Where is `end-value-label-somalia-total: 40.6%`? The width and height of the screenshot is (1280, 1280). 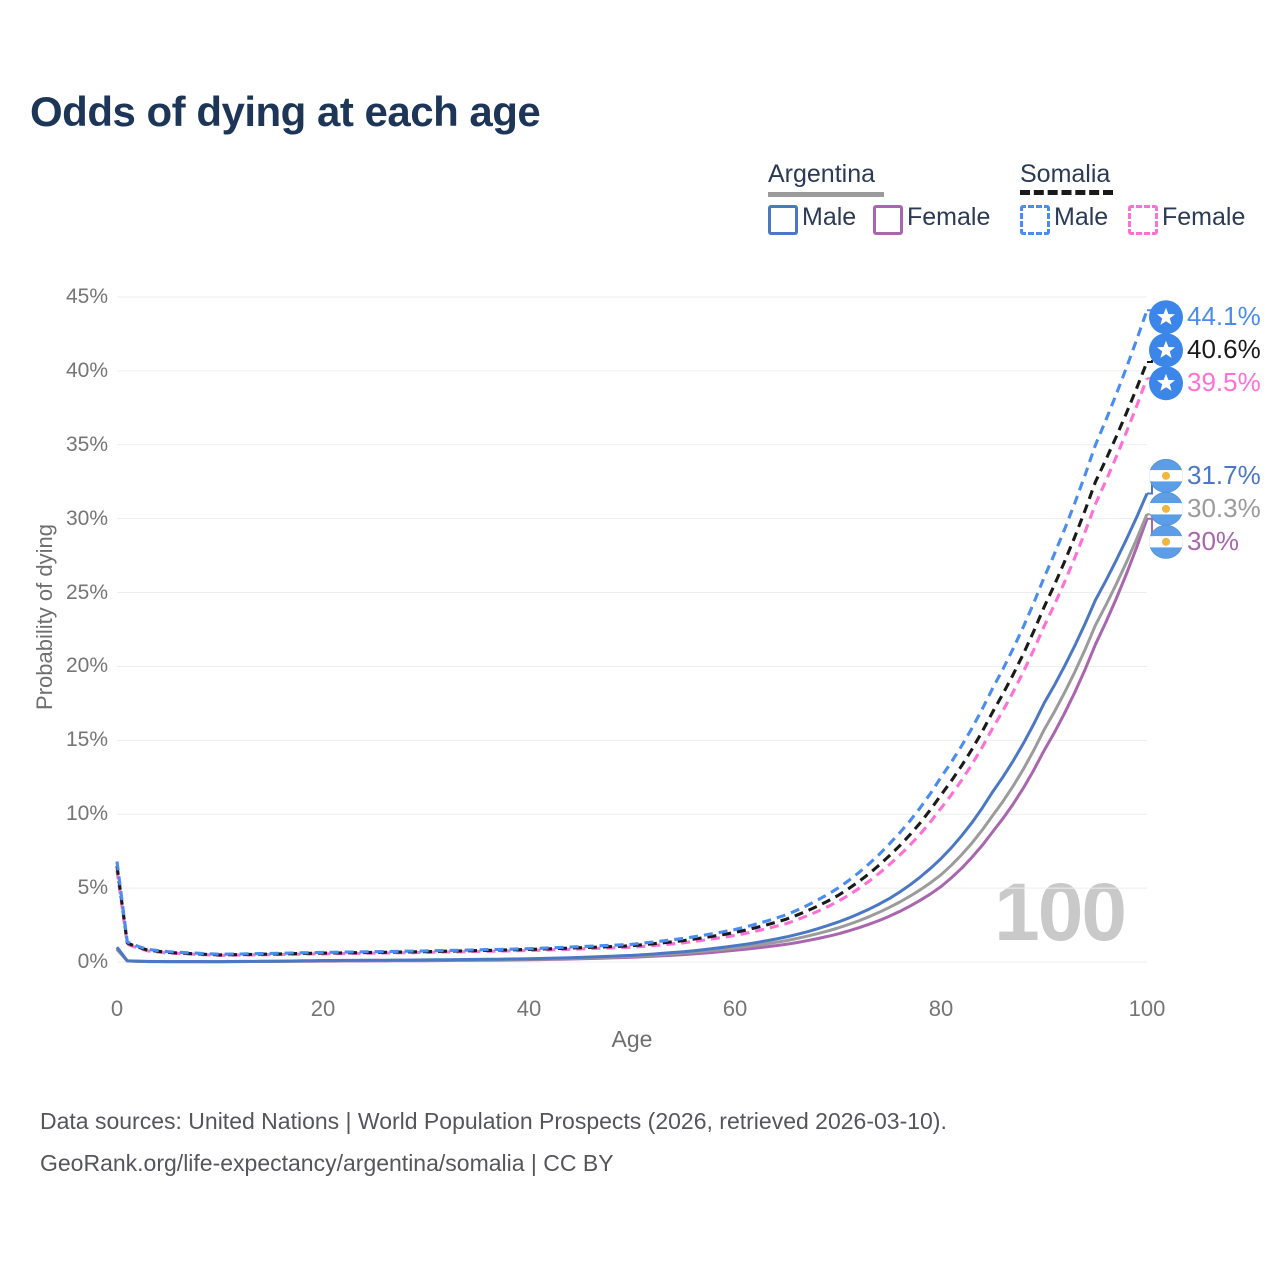 end-value-label-somalia-total: 40.6% is located at coordinates (1224, 349).